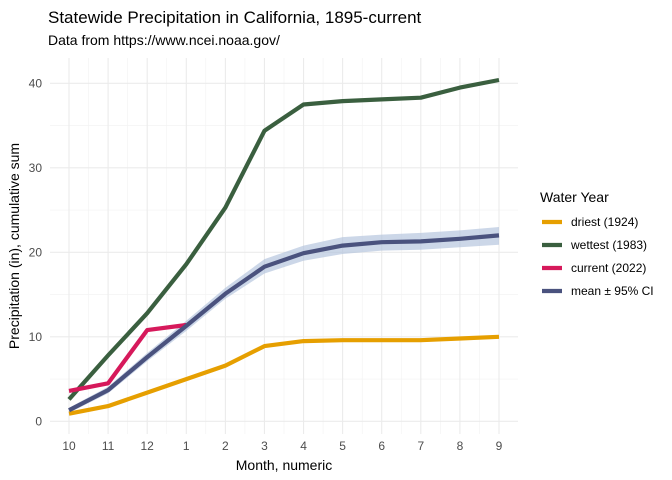 Image resolution: width=672 pixels, height=480 pixels. What do you see at coordinates (604, 222) in the screenshot?
I see `legend-label: driest (1924)` at bounding box center [604, 222].